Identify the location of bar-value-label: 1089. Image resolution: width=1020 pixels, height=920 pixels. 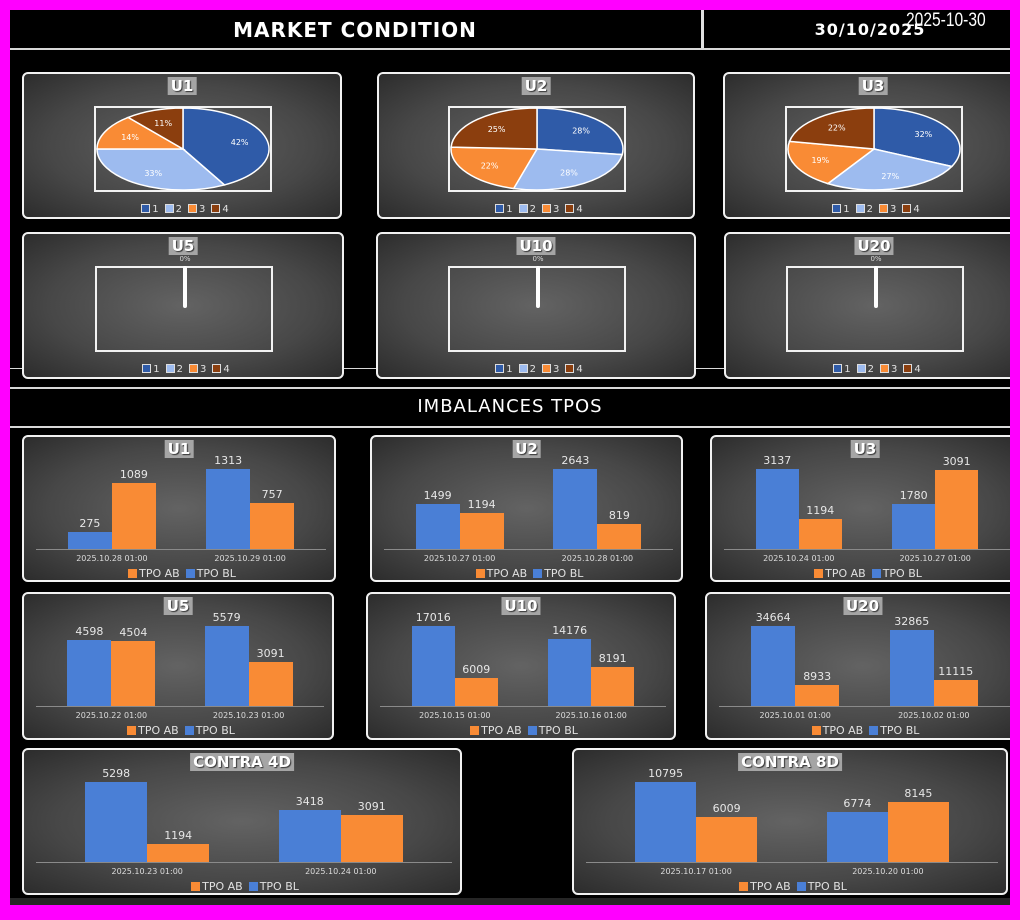
(133, 474).